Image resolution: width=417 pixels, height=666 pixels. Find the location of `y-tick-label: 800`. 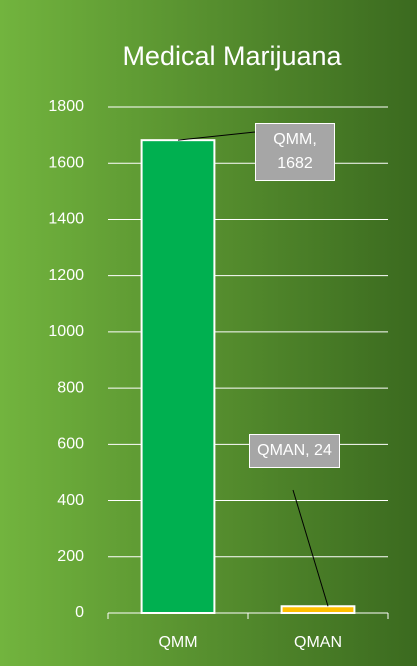

y-tick-label: 800 is located at coordinates (70, 387).